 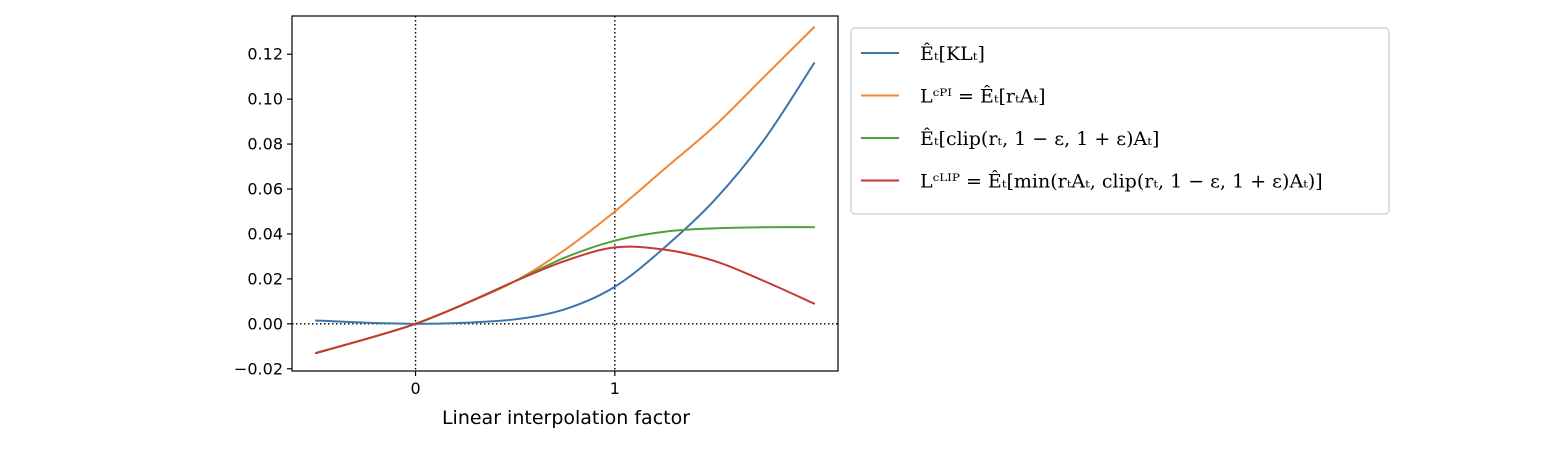 I want to click on y-tick-label: 0.08, so click(x=265, y=144).